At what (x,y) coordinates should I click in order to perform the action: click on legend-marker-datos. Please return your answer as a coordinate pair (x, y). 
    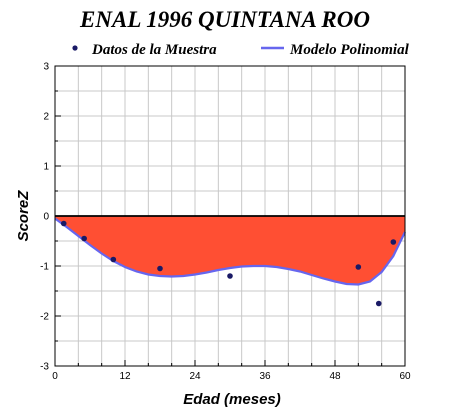
    Looking at the image, I should click on (75, 48).